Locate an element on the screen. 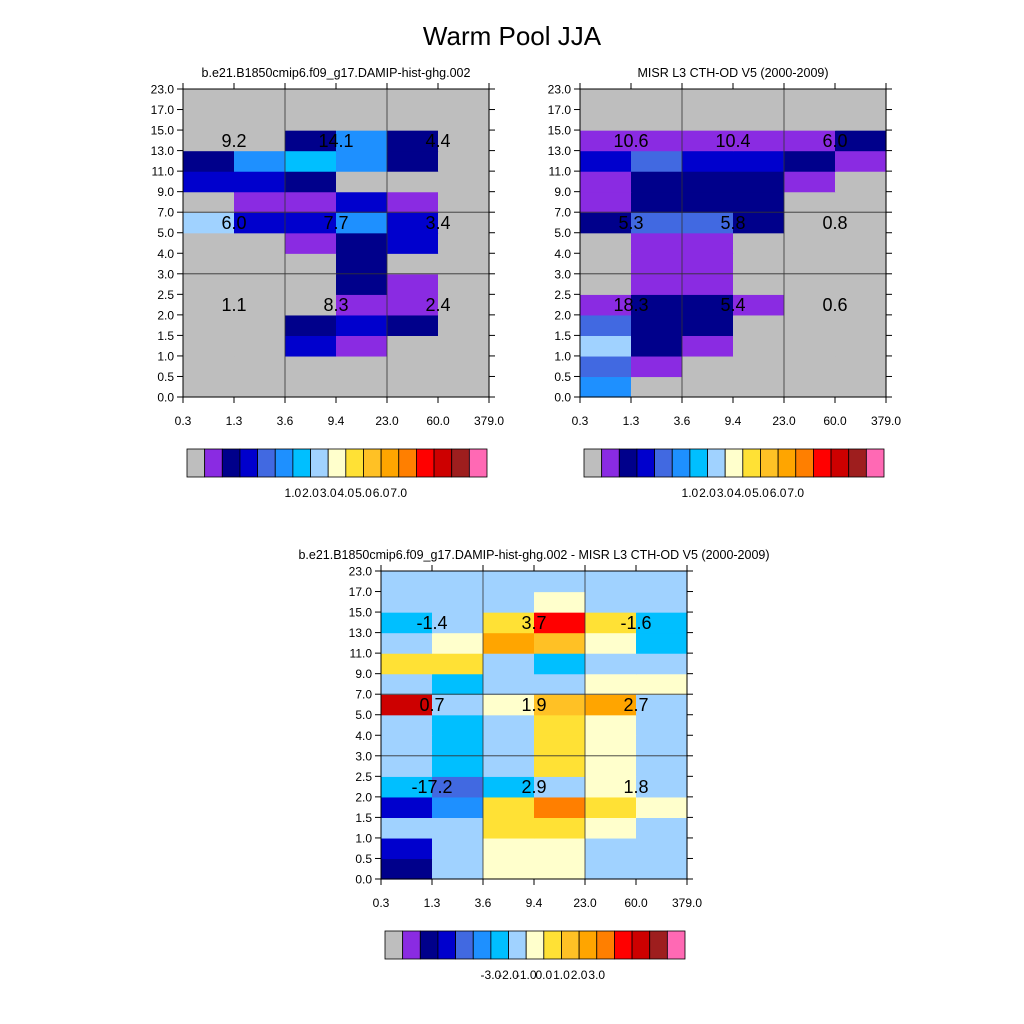 The image size is (1024, 1024). block-total-label: -1.4 is located at coordinates (431, 623).